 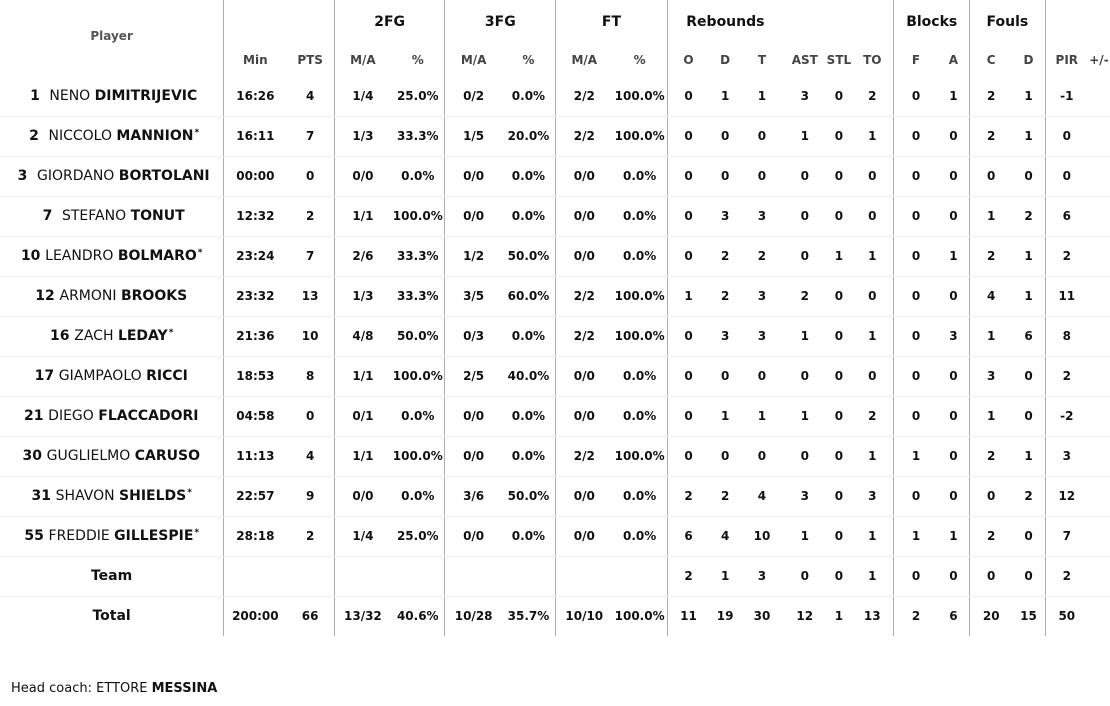 I want to click on player-ft-ma: 2/2, so click(x=584, y=296).